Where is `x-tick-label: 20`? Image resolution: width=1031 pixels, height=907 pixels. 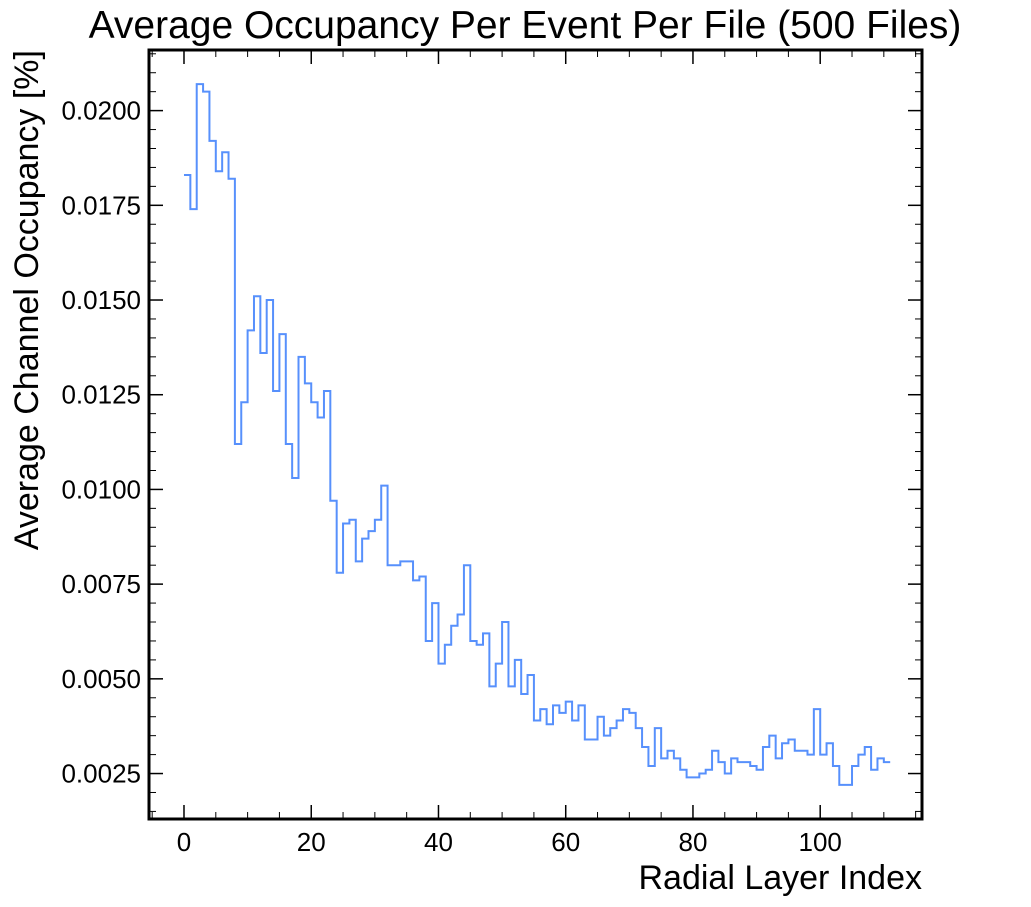 x-tick-label: 20 is located at coordinates (311, 842).